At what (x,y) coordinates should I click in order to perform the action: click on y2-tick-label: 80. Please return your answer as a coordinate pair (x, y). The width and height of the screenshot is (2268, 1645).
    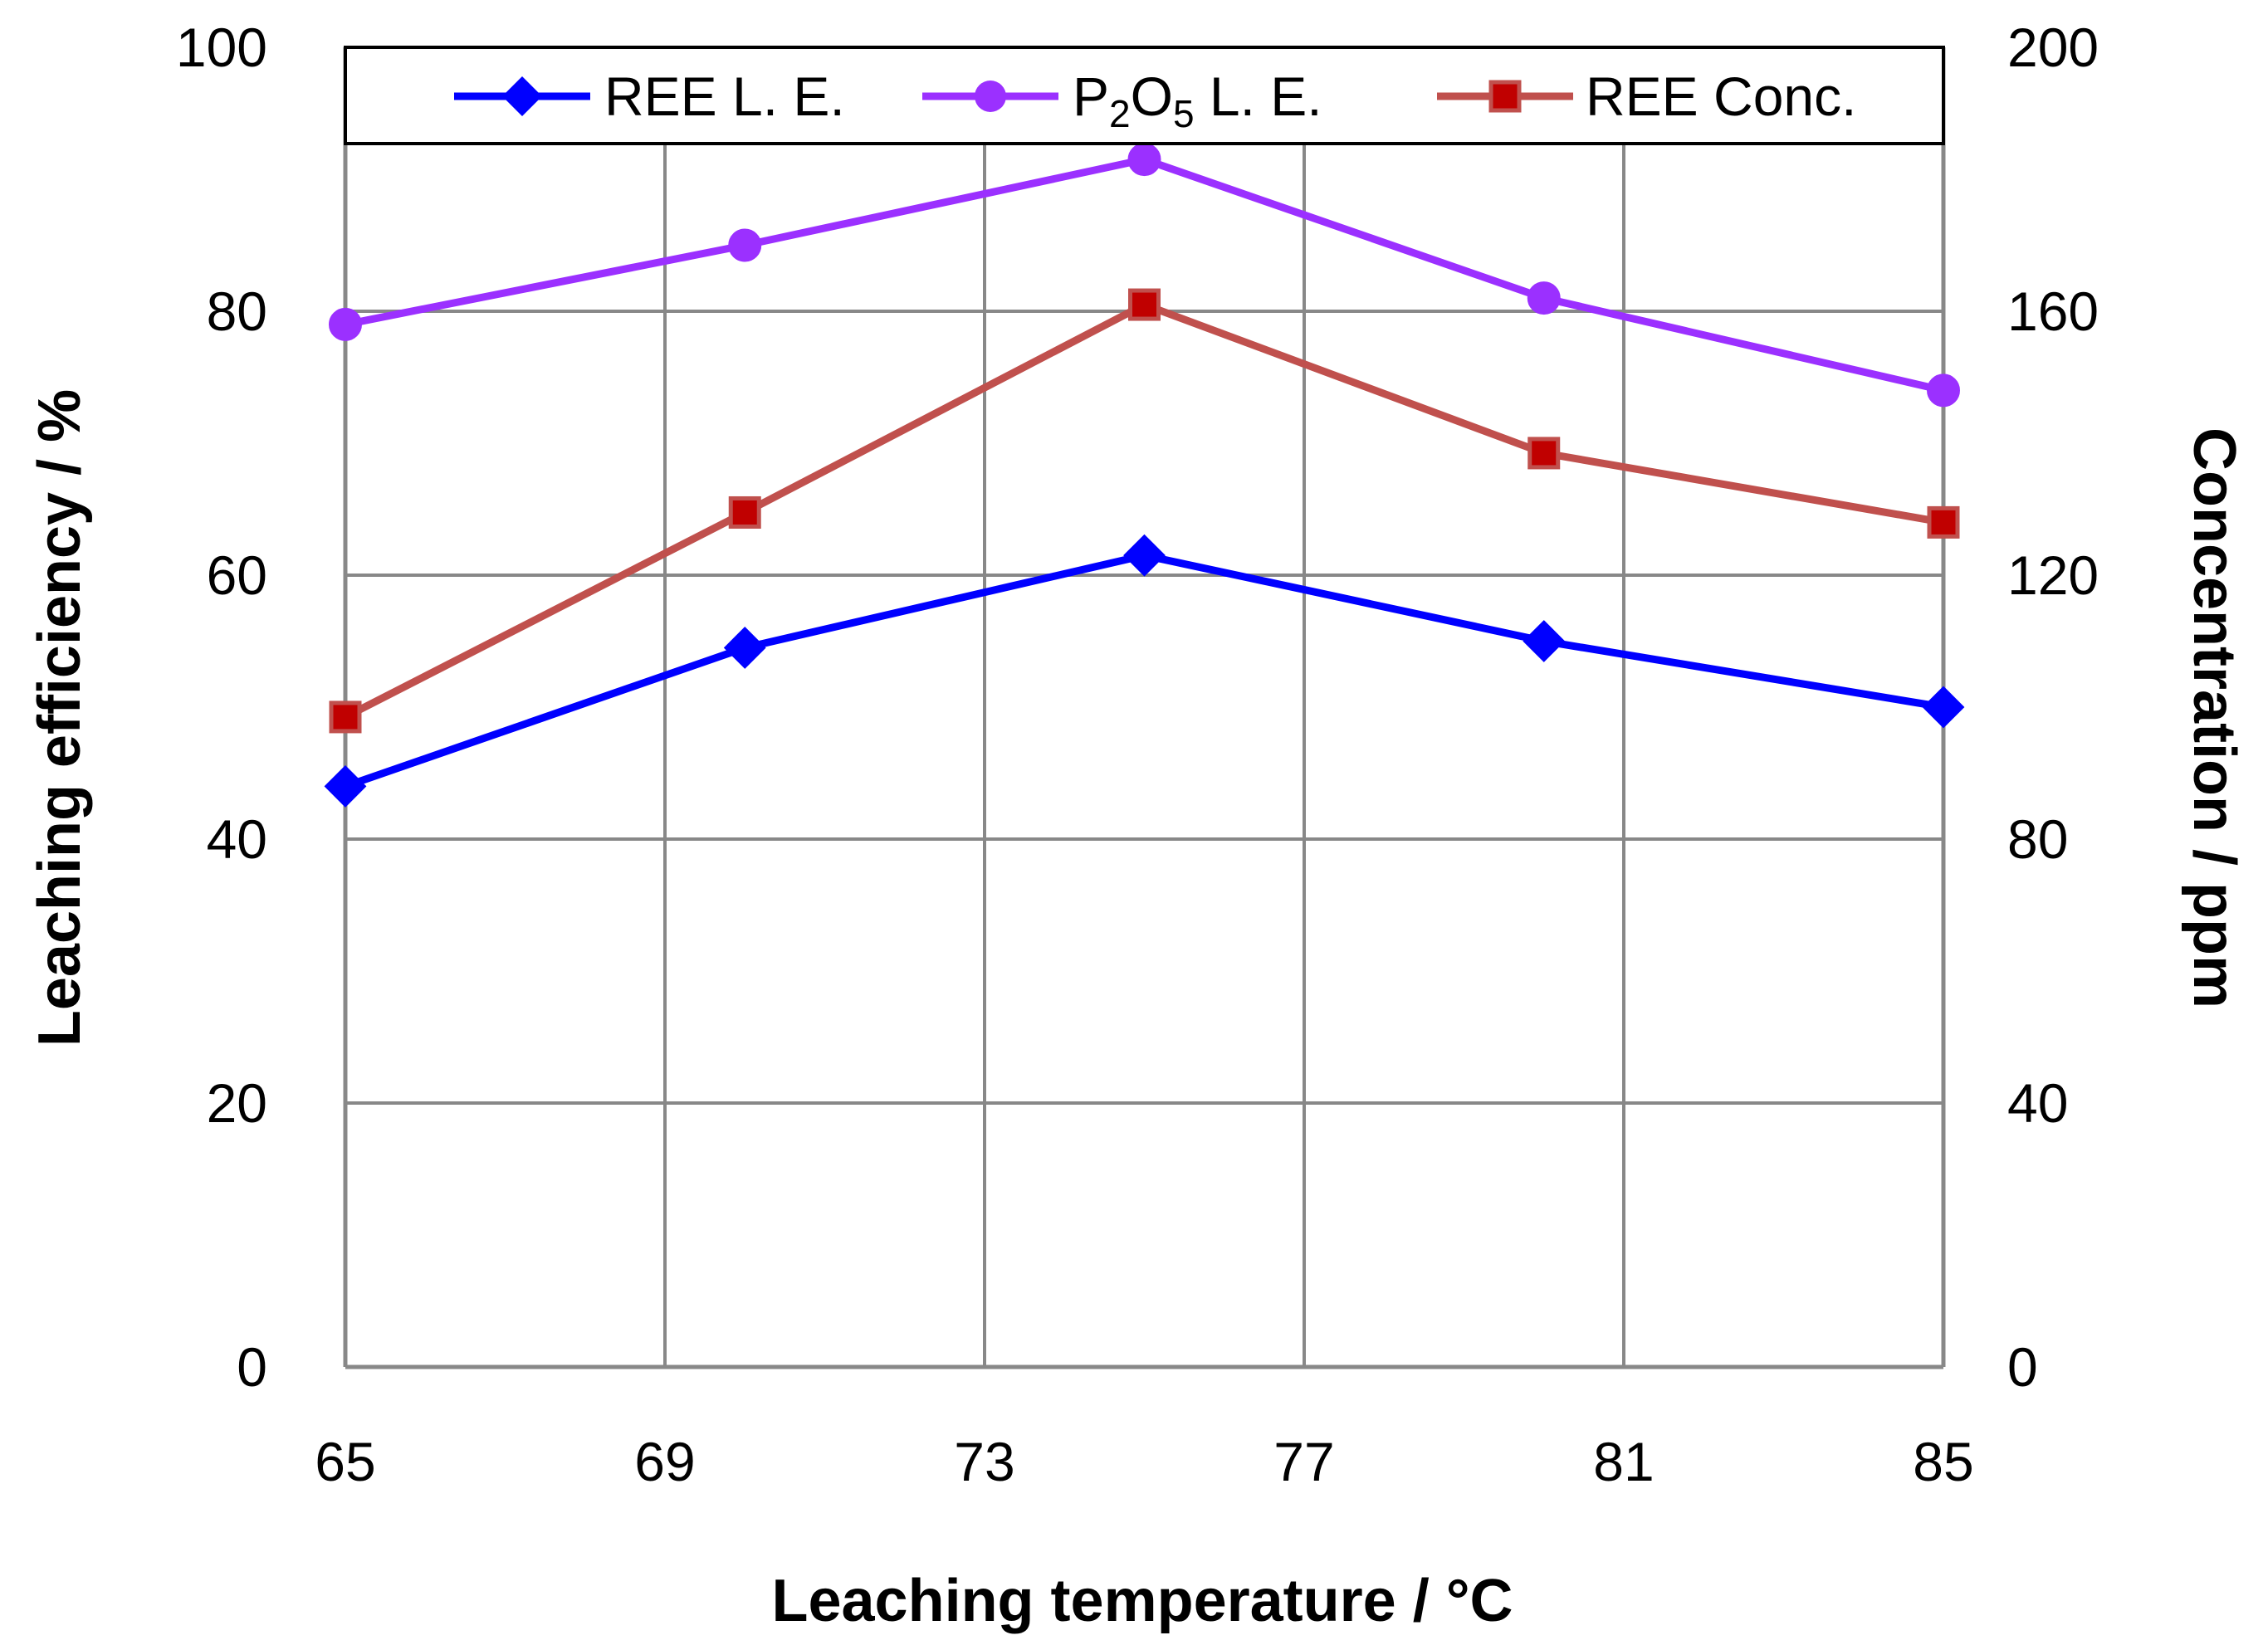
    Looking at the image, I should click on (2037, 839).